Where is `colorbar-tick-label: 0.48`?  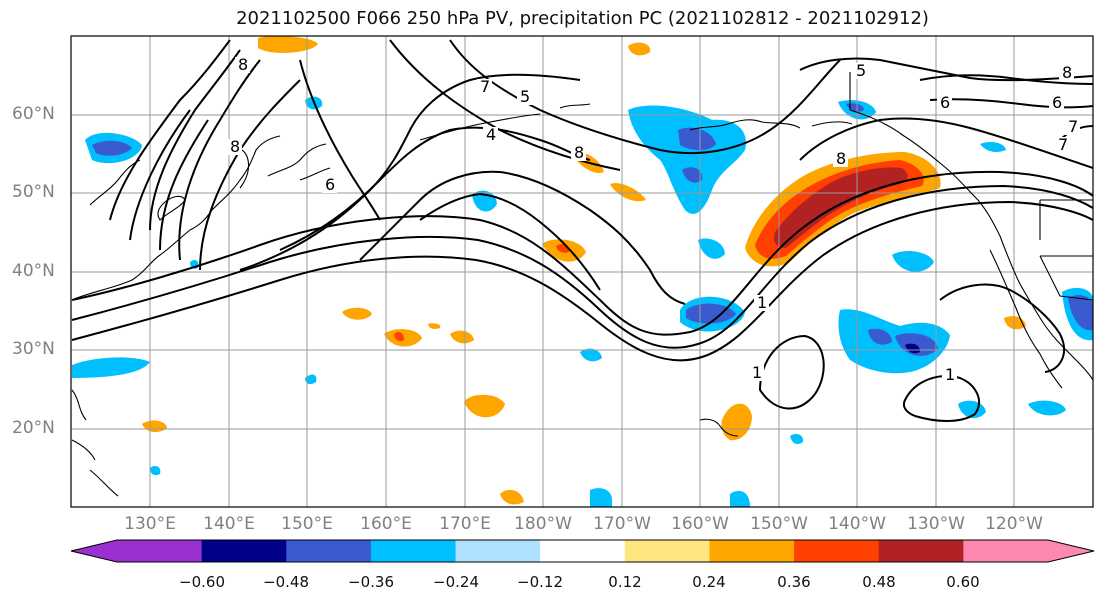
colorbar-tick-label: 0.48 is located at coordinates (879, 582).